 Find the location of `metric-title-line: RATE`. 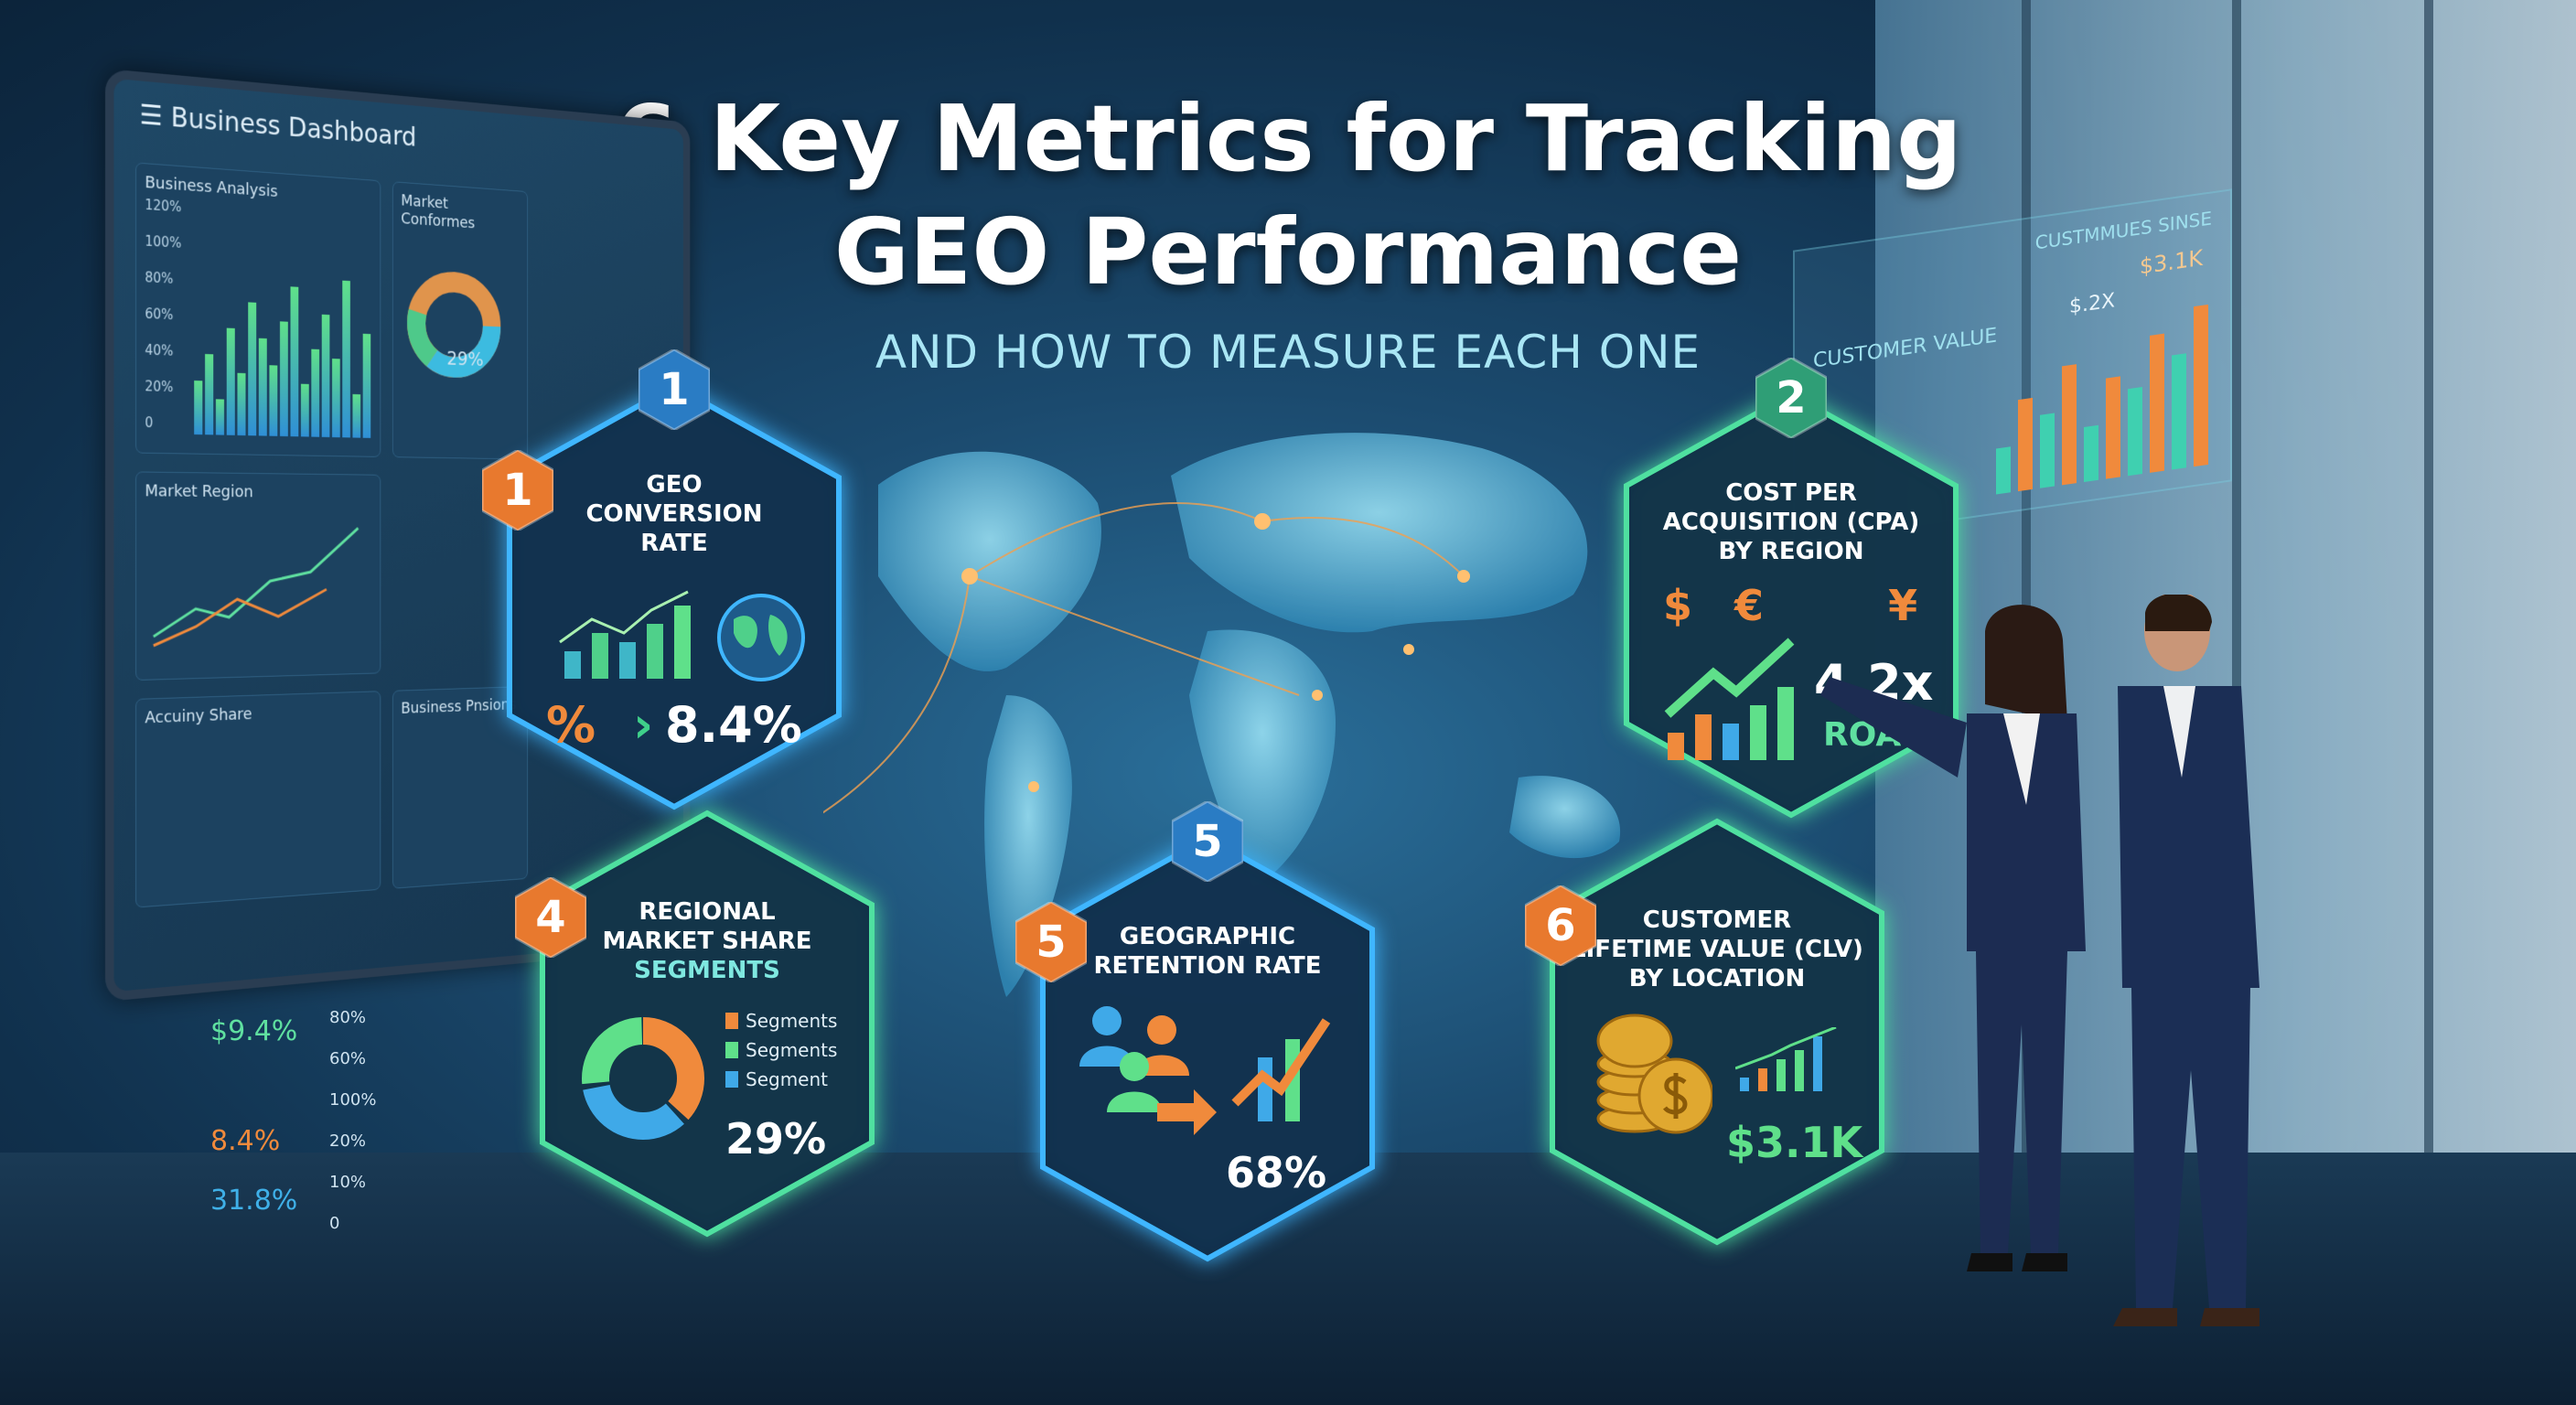

metric-title-line: RATE is located at coordinates (674, 543).